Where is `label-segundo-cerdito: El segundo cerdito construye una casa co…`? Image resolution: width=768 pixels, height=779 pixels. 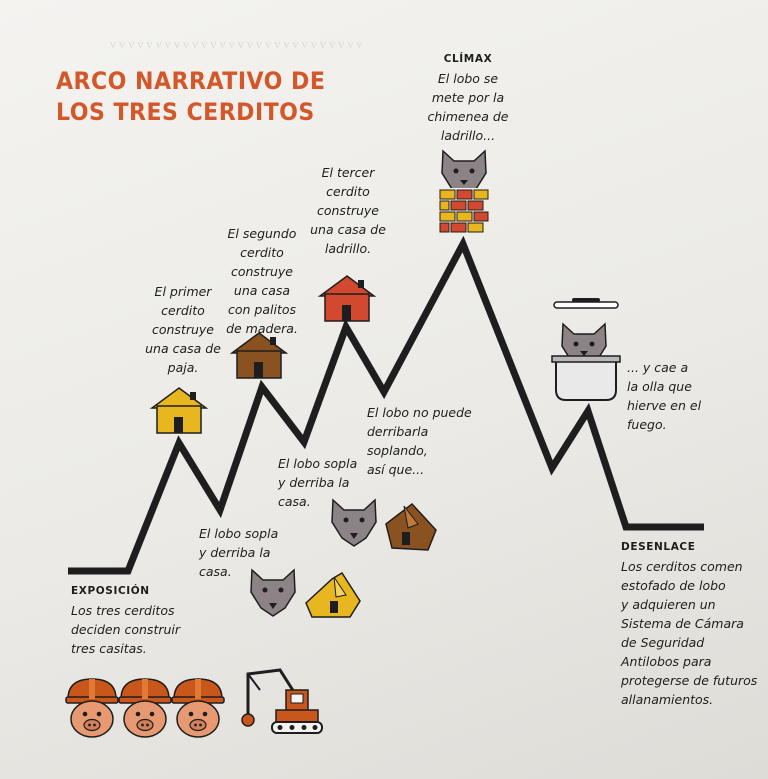 label-segundo-cerdito: El segundo cerdito construye una casa co… is located at coordinates (262, 281).